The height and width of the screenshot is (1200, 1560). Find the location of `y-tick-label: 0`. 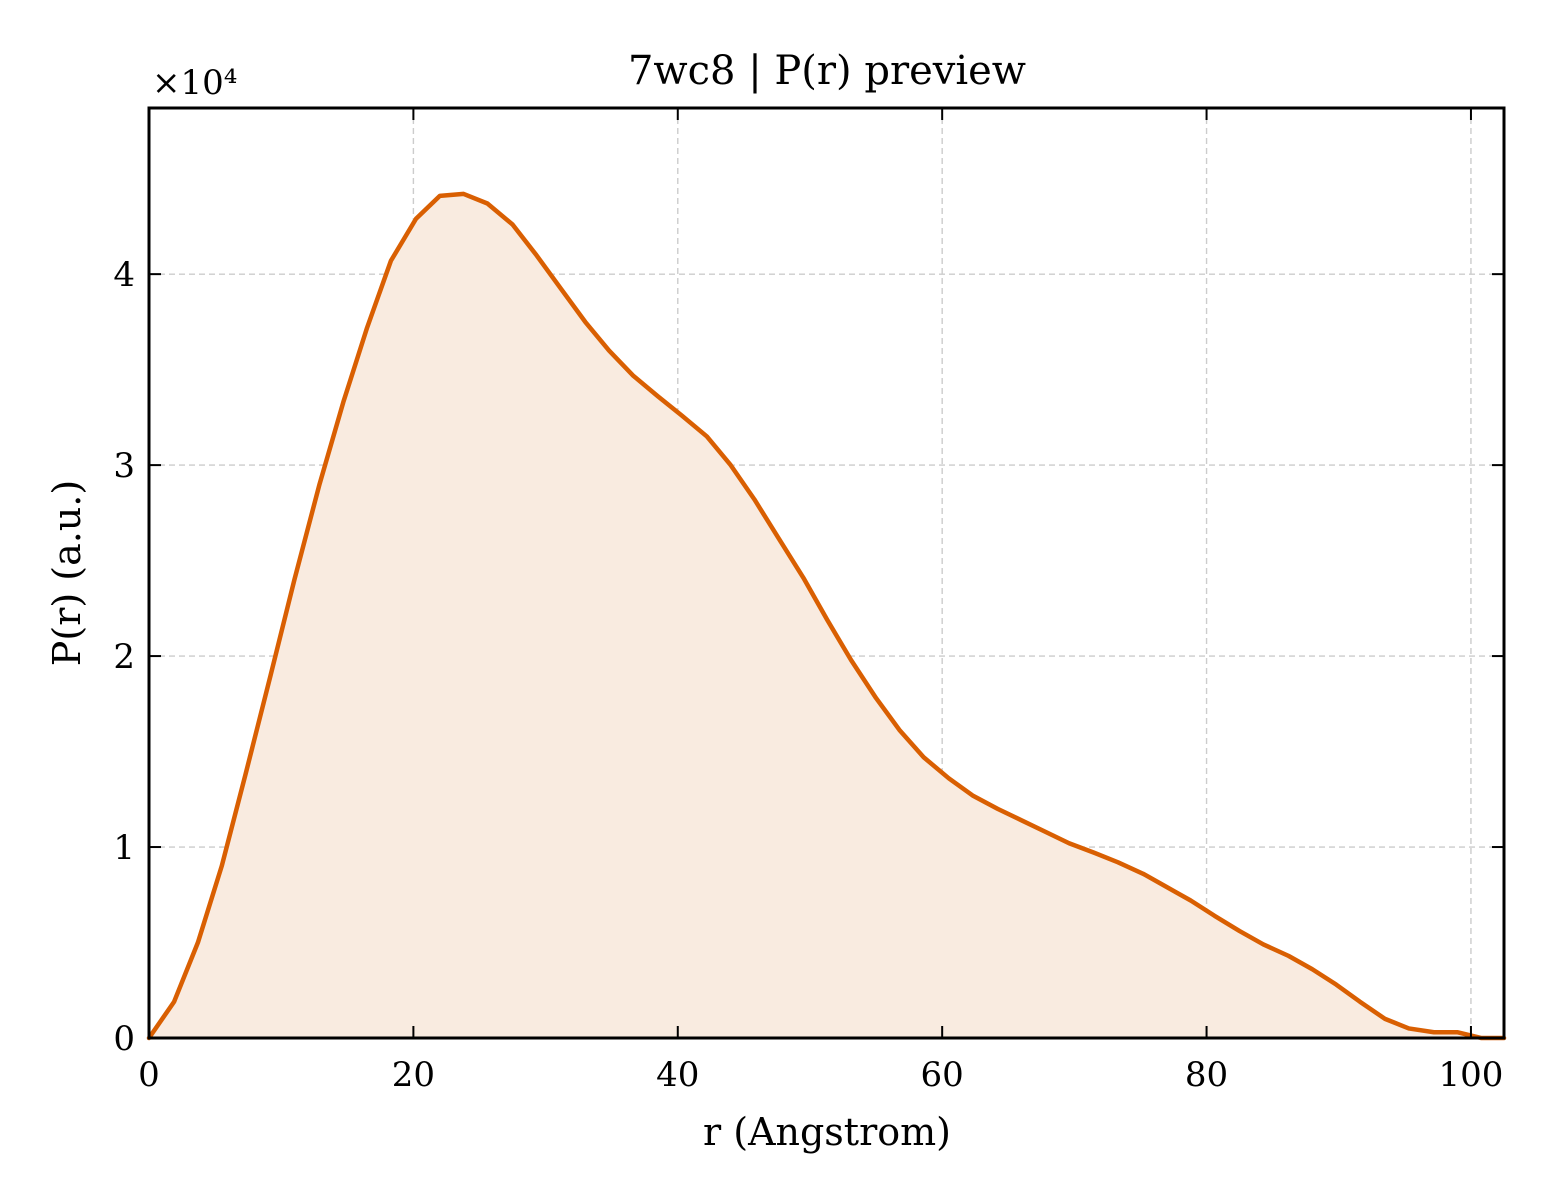

y-tick-label: 0 is located at coordinates (124, 1039).